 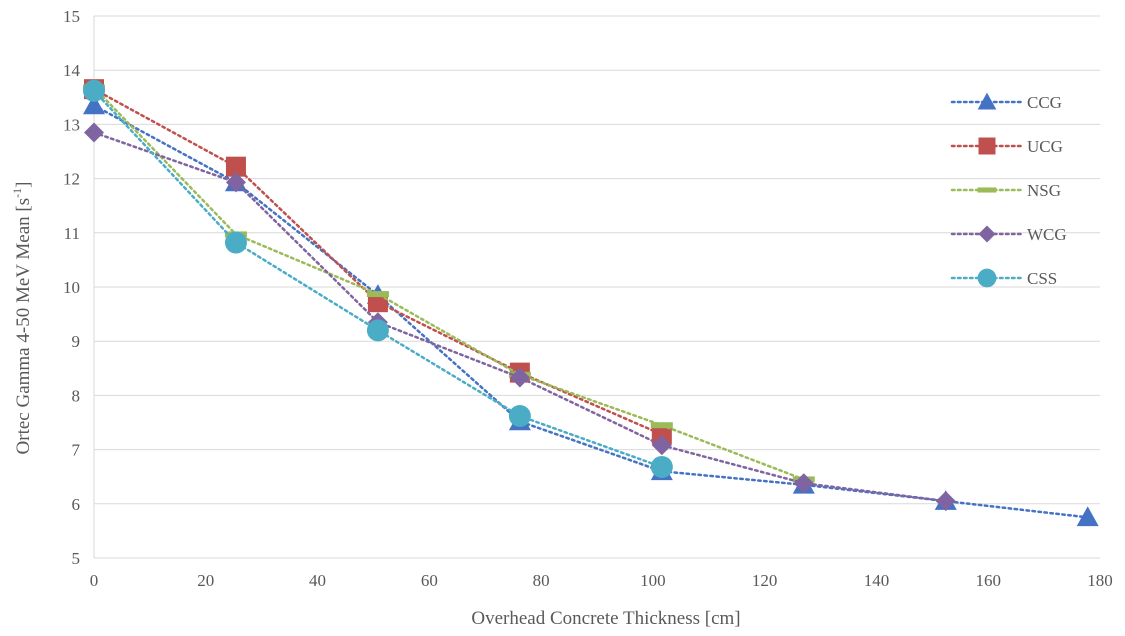 What do you see at coordinates (71, 124) in the screenshot?
I see `y-tick-label: 13` at bounding box center [71, 124].